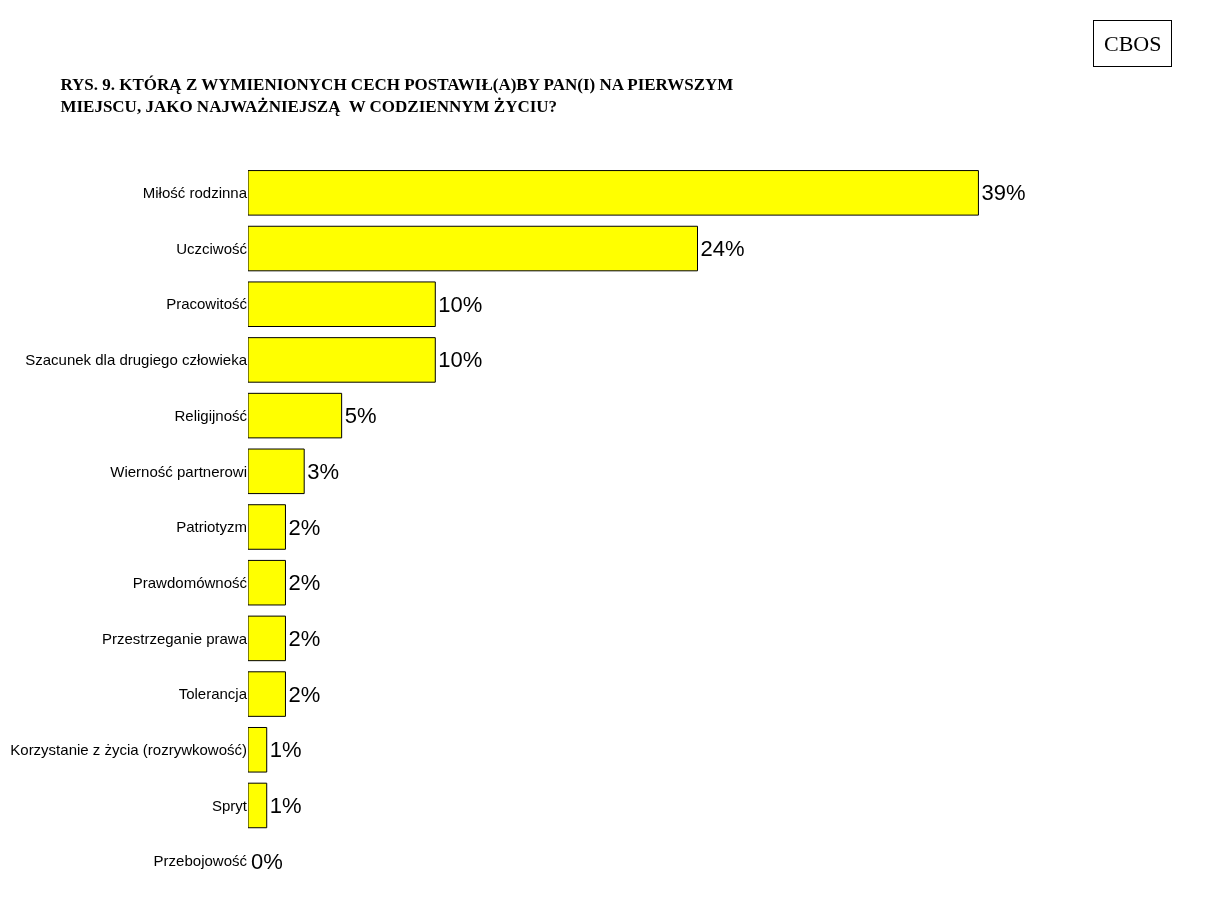 This screenshot has width=1208, height=899. What do you see at coordinates (211, 415) in the screenshot?
I see `y-tick-label: Religijność` at bounding box center [211, 415].